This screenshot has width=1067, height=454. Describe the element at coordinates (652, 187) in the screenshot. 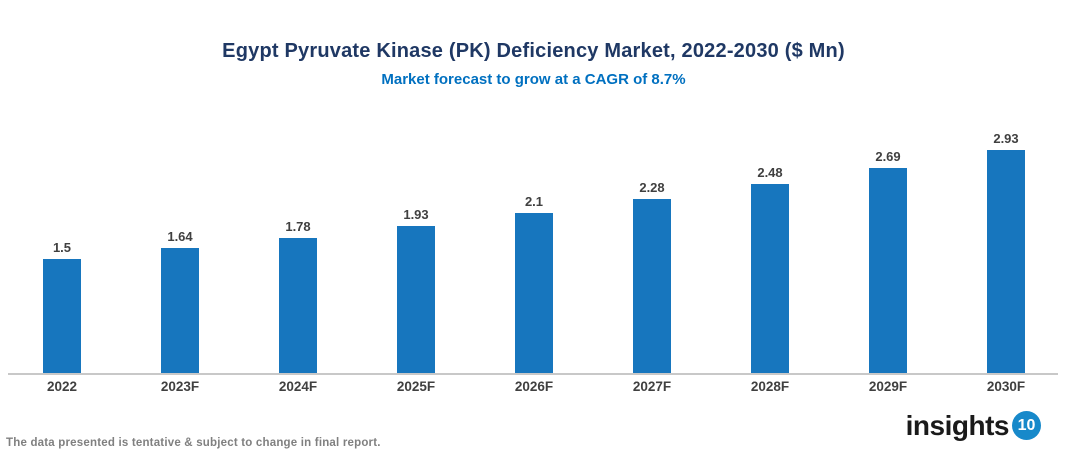

I see `bar-value-label: 2.28` at that location.